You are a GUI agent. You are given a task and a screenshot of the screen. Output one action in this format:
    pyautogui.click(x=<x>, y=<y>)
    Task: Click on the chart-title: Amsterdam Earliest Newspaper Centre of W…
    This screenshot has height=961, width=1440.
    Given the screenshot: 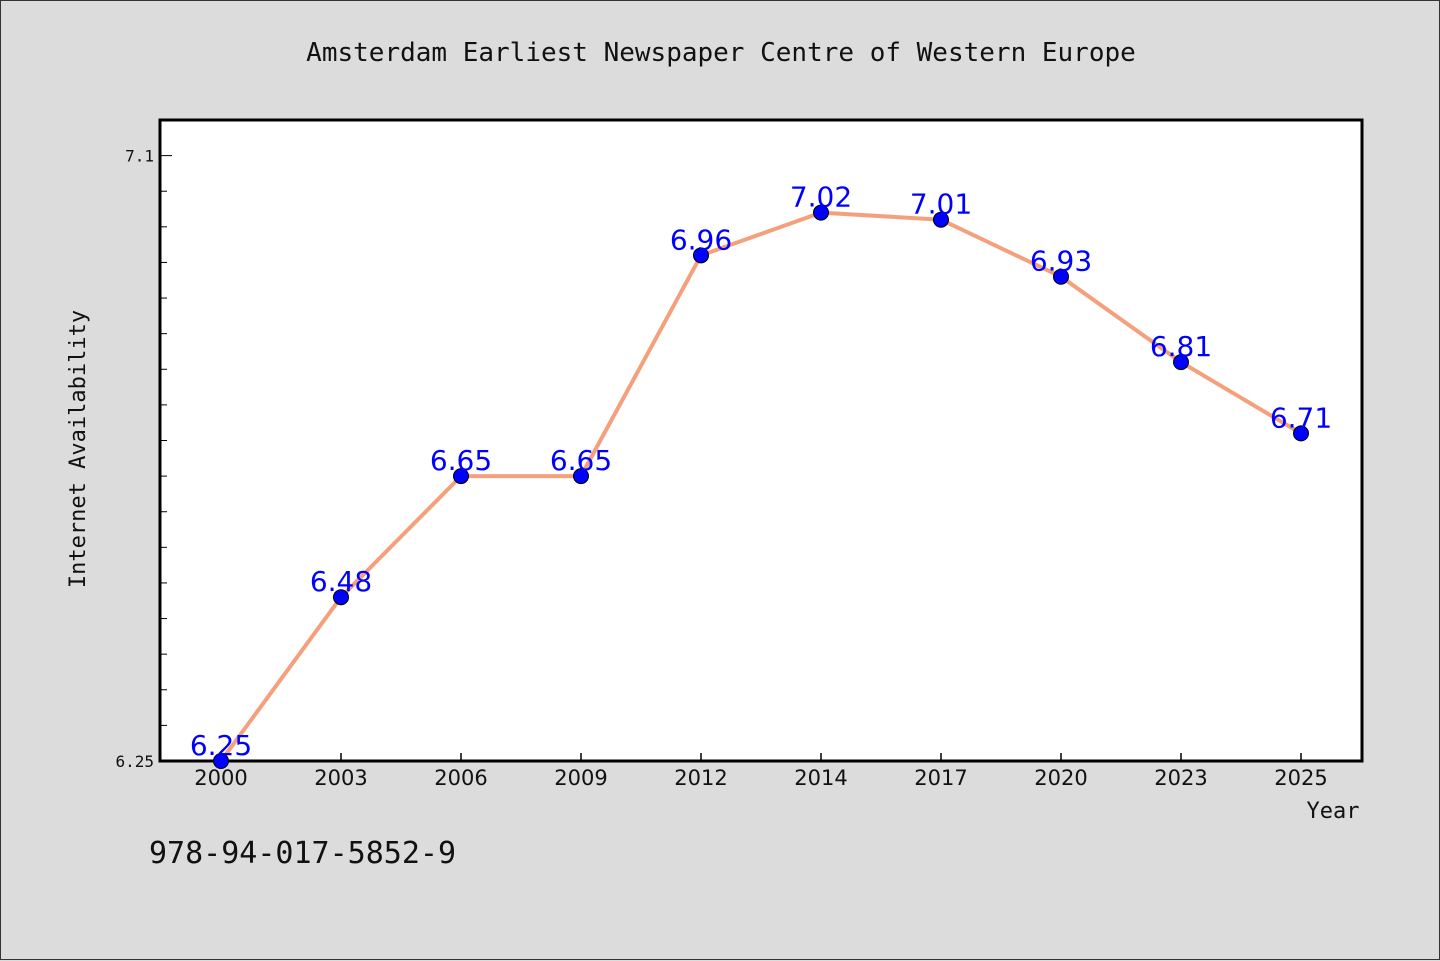 What is the action you would take?
    pyautogui.click(x=721, y=53)
    